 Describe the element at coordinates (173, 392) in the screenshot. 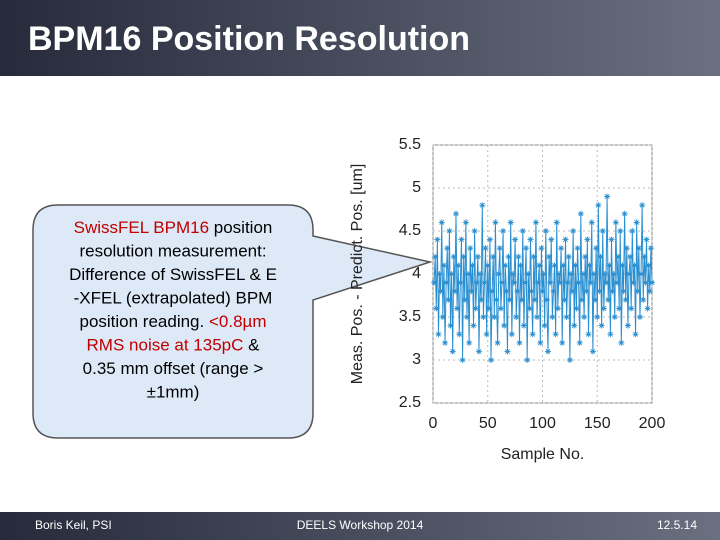

I see `callout-segment: ±1mm)` at that location.